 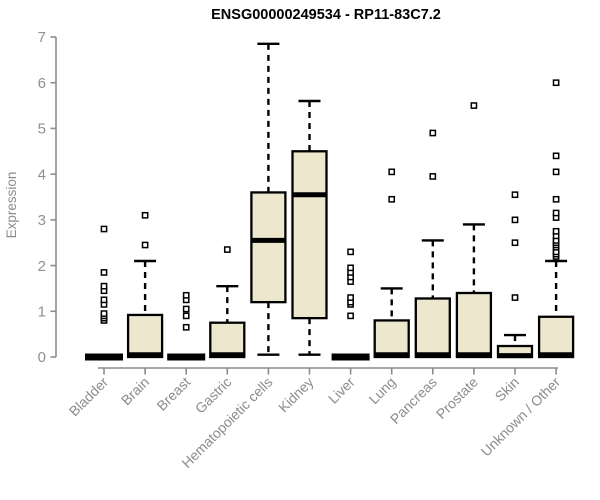 I want to click on y-tick-label: 4, so click(x=42, y=174).